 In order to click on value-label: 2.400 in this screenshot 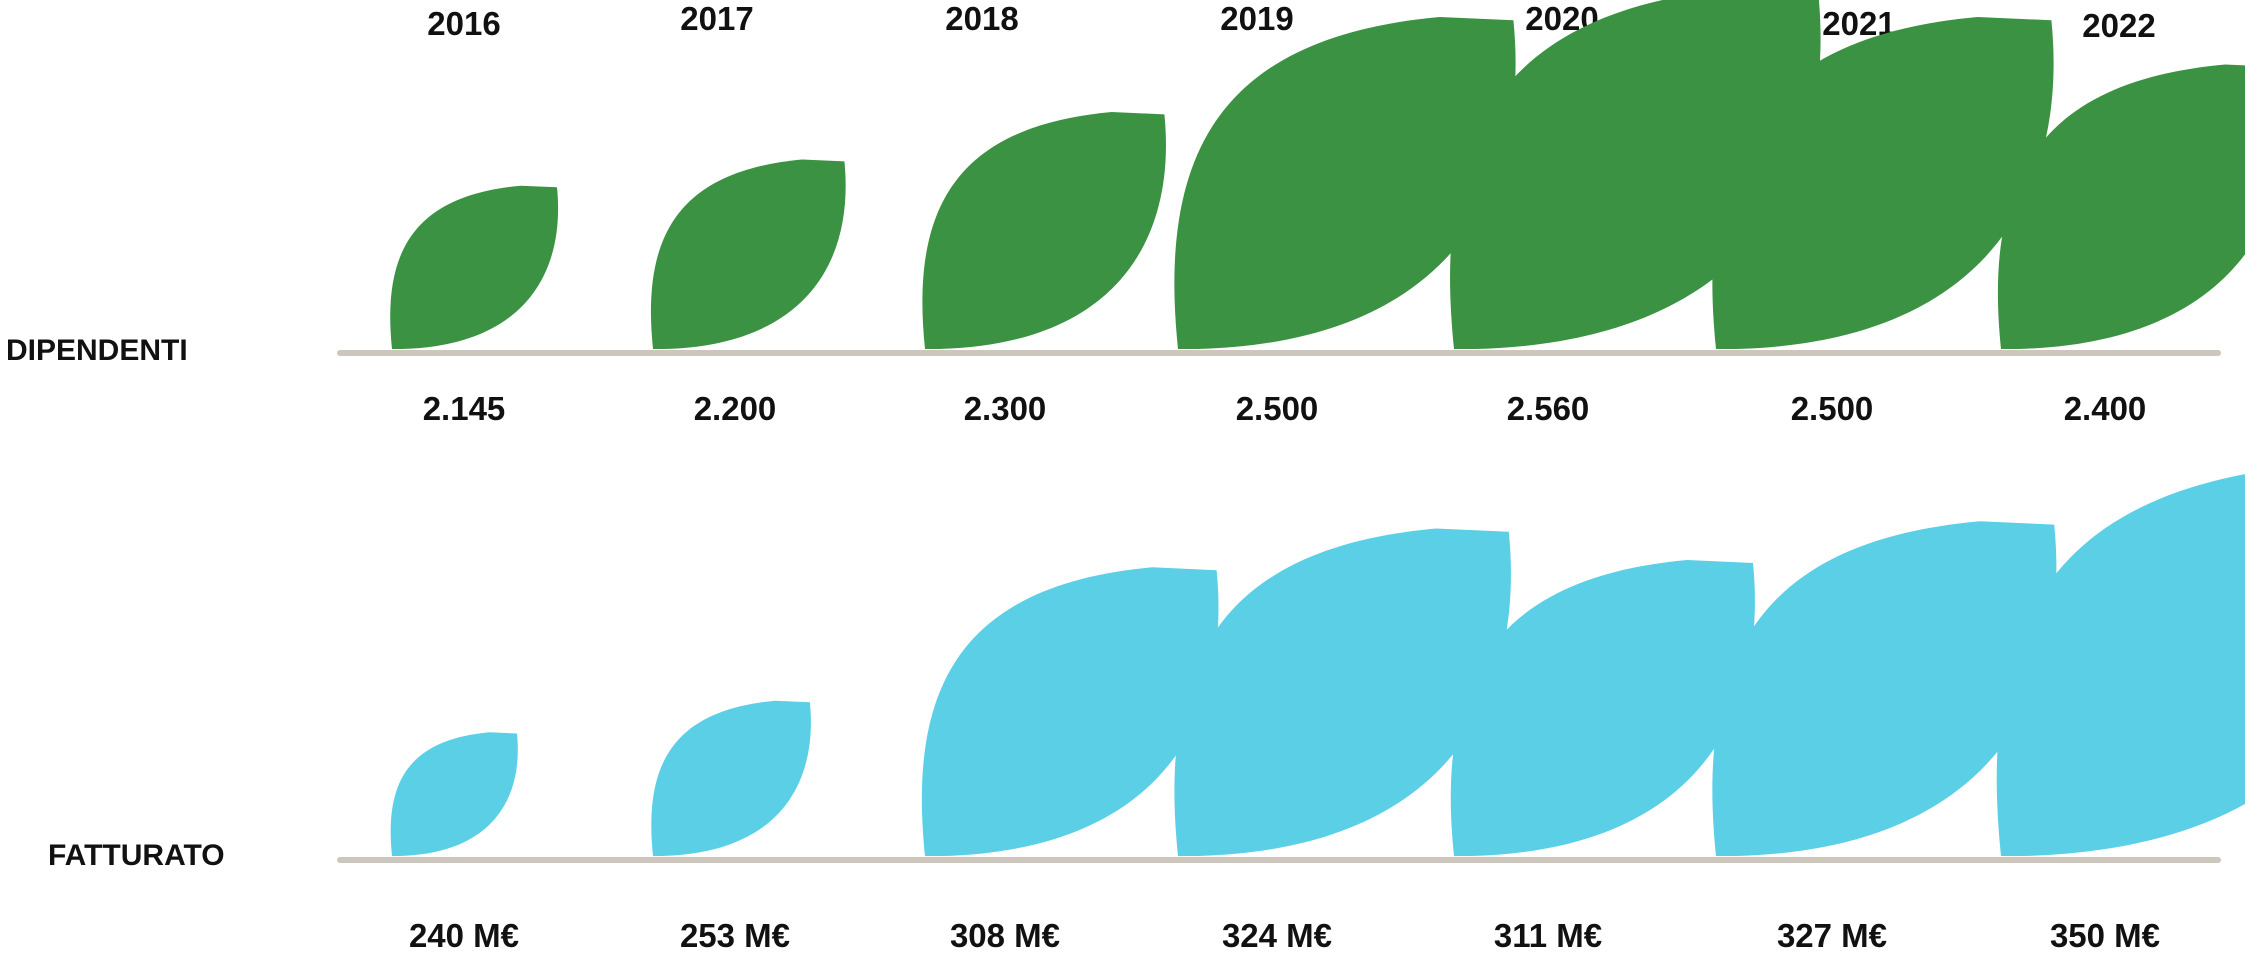, I will do `click(2105, 408)`.